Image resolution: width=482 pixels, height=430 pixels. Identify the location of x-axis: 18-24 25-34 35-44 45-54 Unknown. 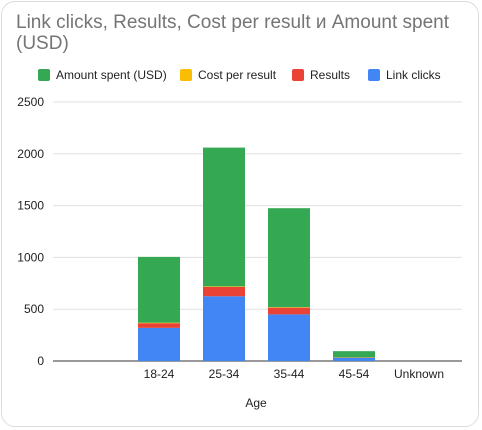
(294, 374).